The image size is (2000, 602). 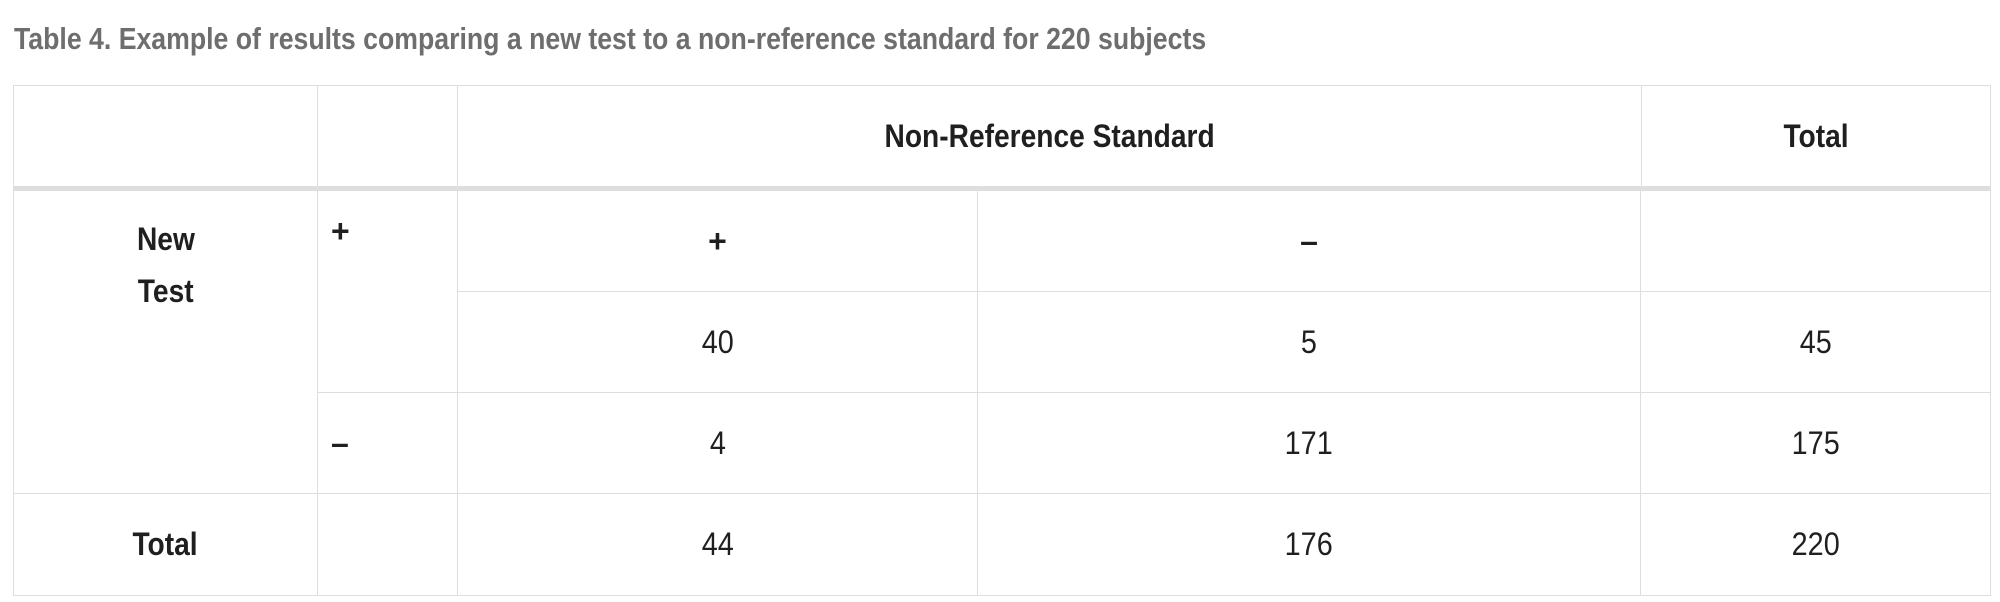 I want to click on total-row-sign, so click(x=387, y=544).